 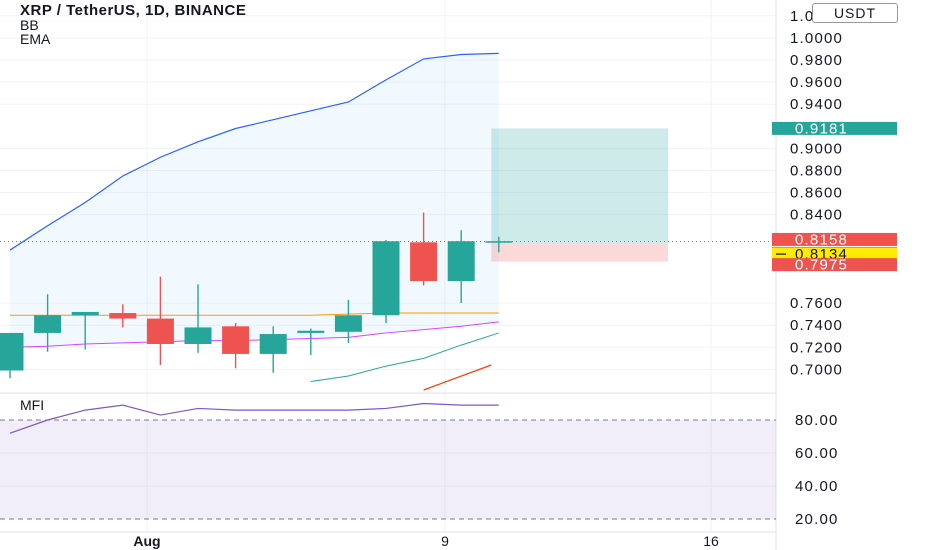 I want to click on position-profit-zone, so click(x=579, y=186).